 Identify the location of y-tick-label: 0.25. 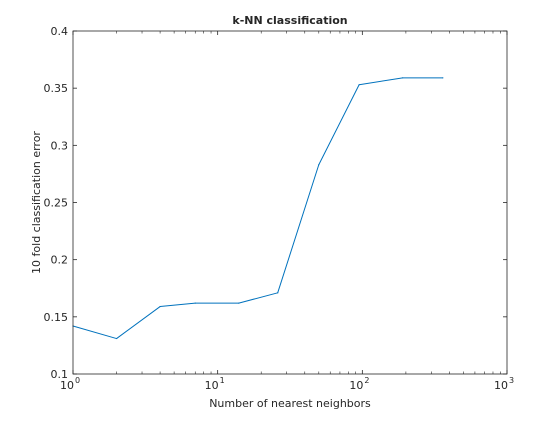
(56, 203).